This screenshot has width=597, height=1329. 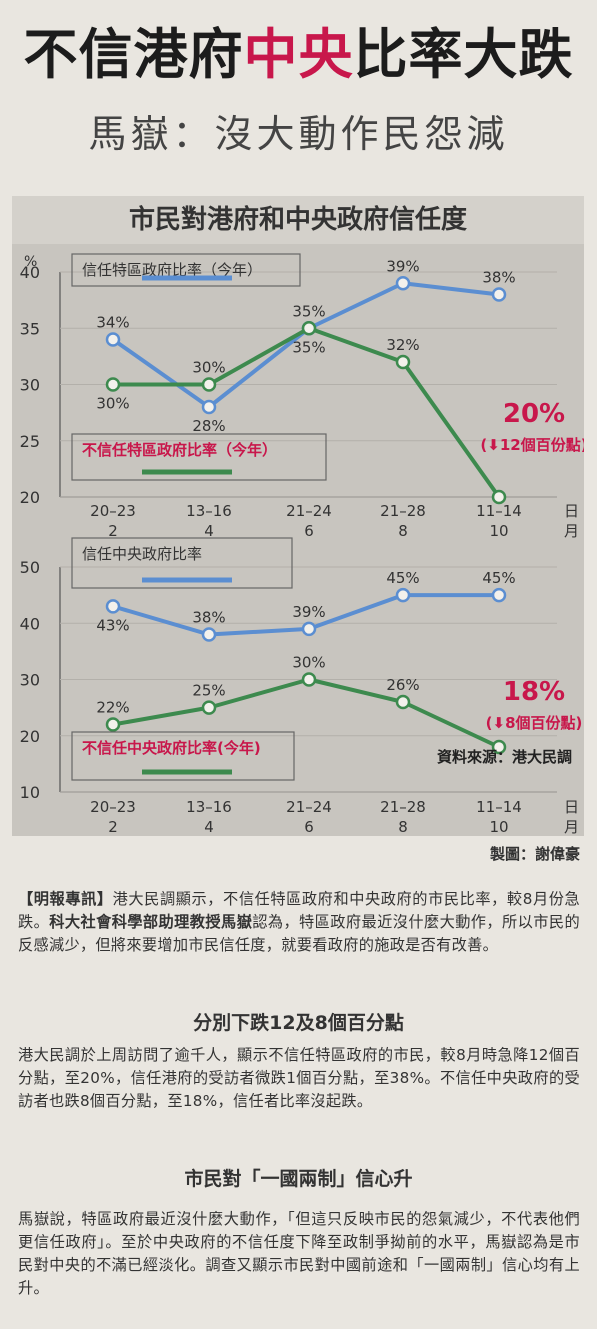 I want to click on legend-label: 信任中央政府比率, so click(x=142, y=554).